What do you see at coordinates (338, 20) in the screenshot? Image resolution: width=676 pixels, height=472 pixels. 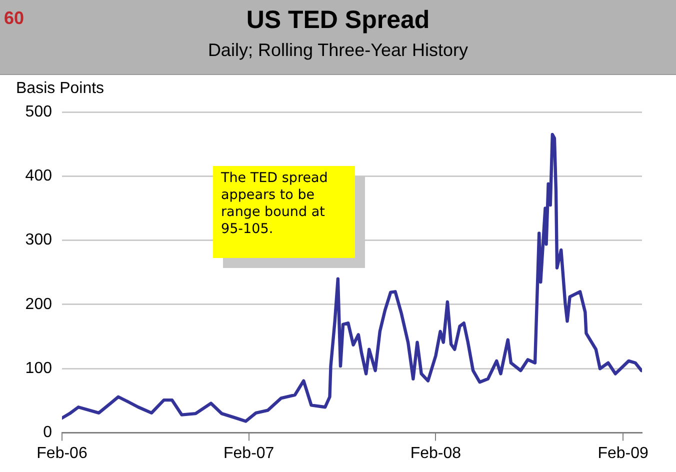 I see `chart-title: US TED Spread` at bounding box center [338, 20].